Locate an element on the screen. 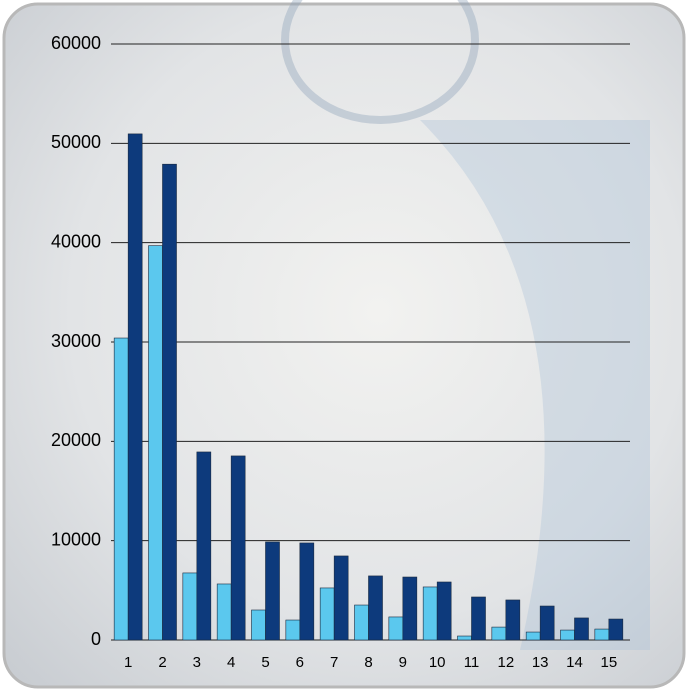  y-tick-label: 60000 is located at coordinates (76, 43).